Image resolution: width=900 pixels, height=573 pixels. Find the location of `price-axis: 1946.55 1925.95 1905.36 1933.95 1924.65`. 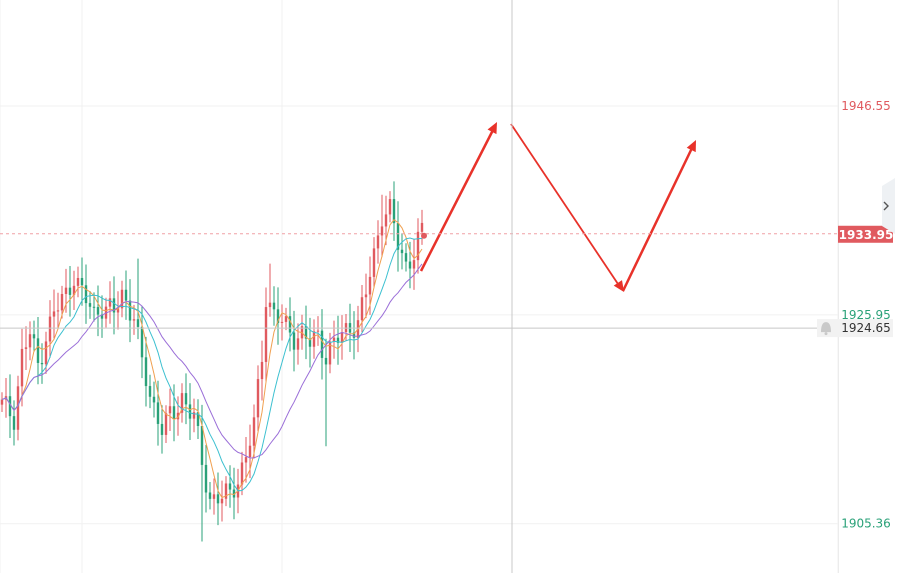

price-axis: 1946.55 1925.95 1905.36 1933.95 1924.65 is located at coordinates (856, 315).